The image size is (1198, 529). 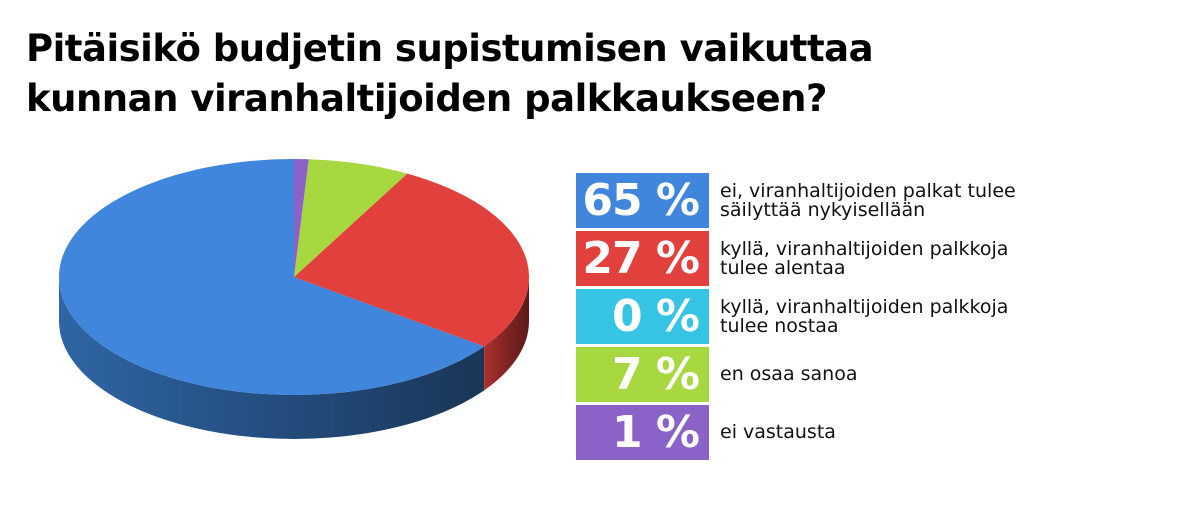 What do you see at coordinates (642, 316) in the screenshot?
I see `legend-value-badge: 0 %` at bounding box center [642, 316].